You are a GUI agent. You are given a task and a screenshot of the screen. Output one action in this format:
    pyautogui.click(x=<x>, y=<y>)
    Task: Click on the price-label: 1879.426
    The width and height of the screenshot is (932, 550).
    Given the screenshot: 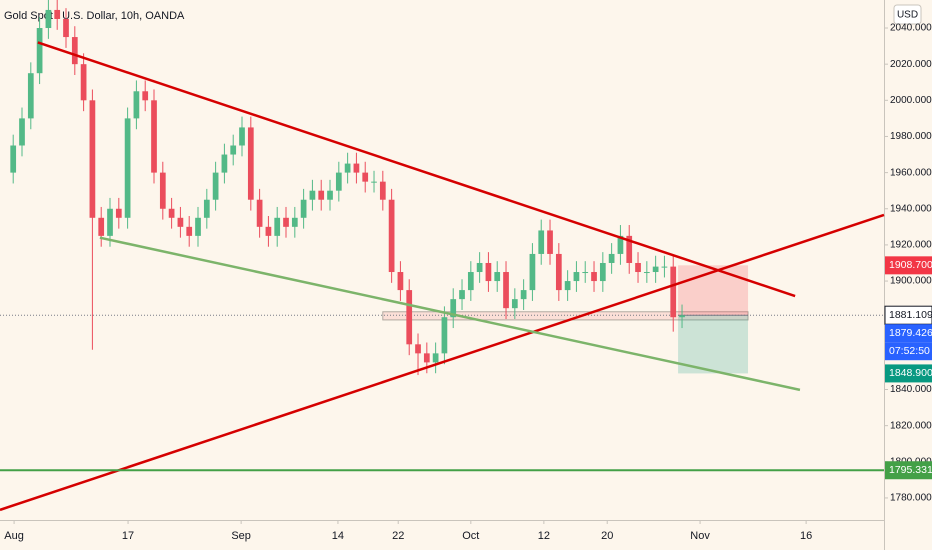 What is the action you would take?
    pyautogui.click(x=910, y=333)
    